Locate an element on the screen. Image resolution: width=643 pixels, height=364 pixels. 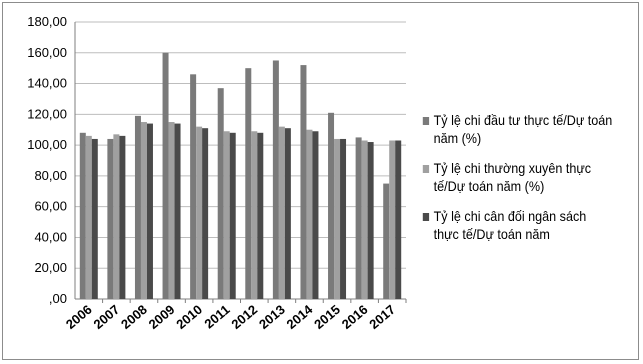
y-tick-label: 80,00 is located at coordinates (50, 175).